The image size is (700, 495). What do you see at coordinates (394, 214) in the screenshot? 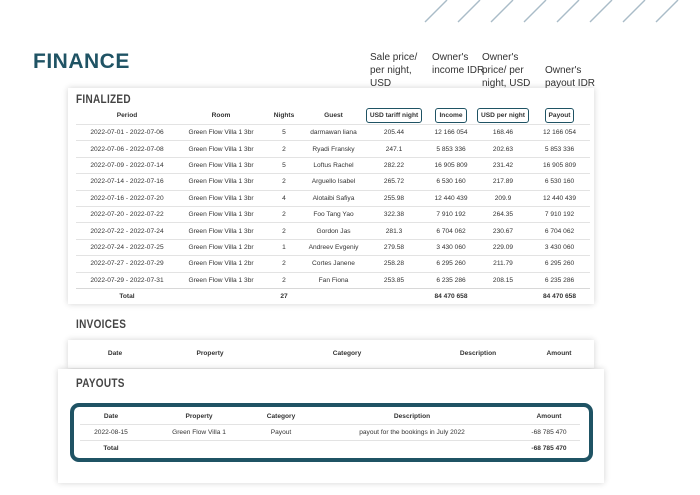
I see `cell-usd-tariff: 322.38` at bounding box center [394, 214].